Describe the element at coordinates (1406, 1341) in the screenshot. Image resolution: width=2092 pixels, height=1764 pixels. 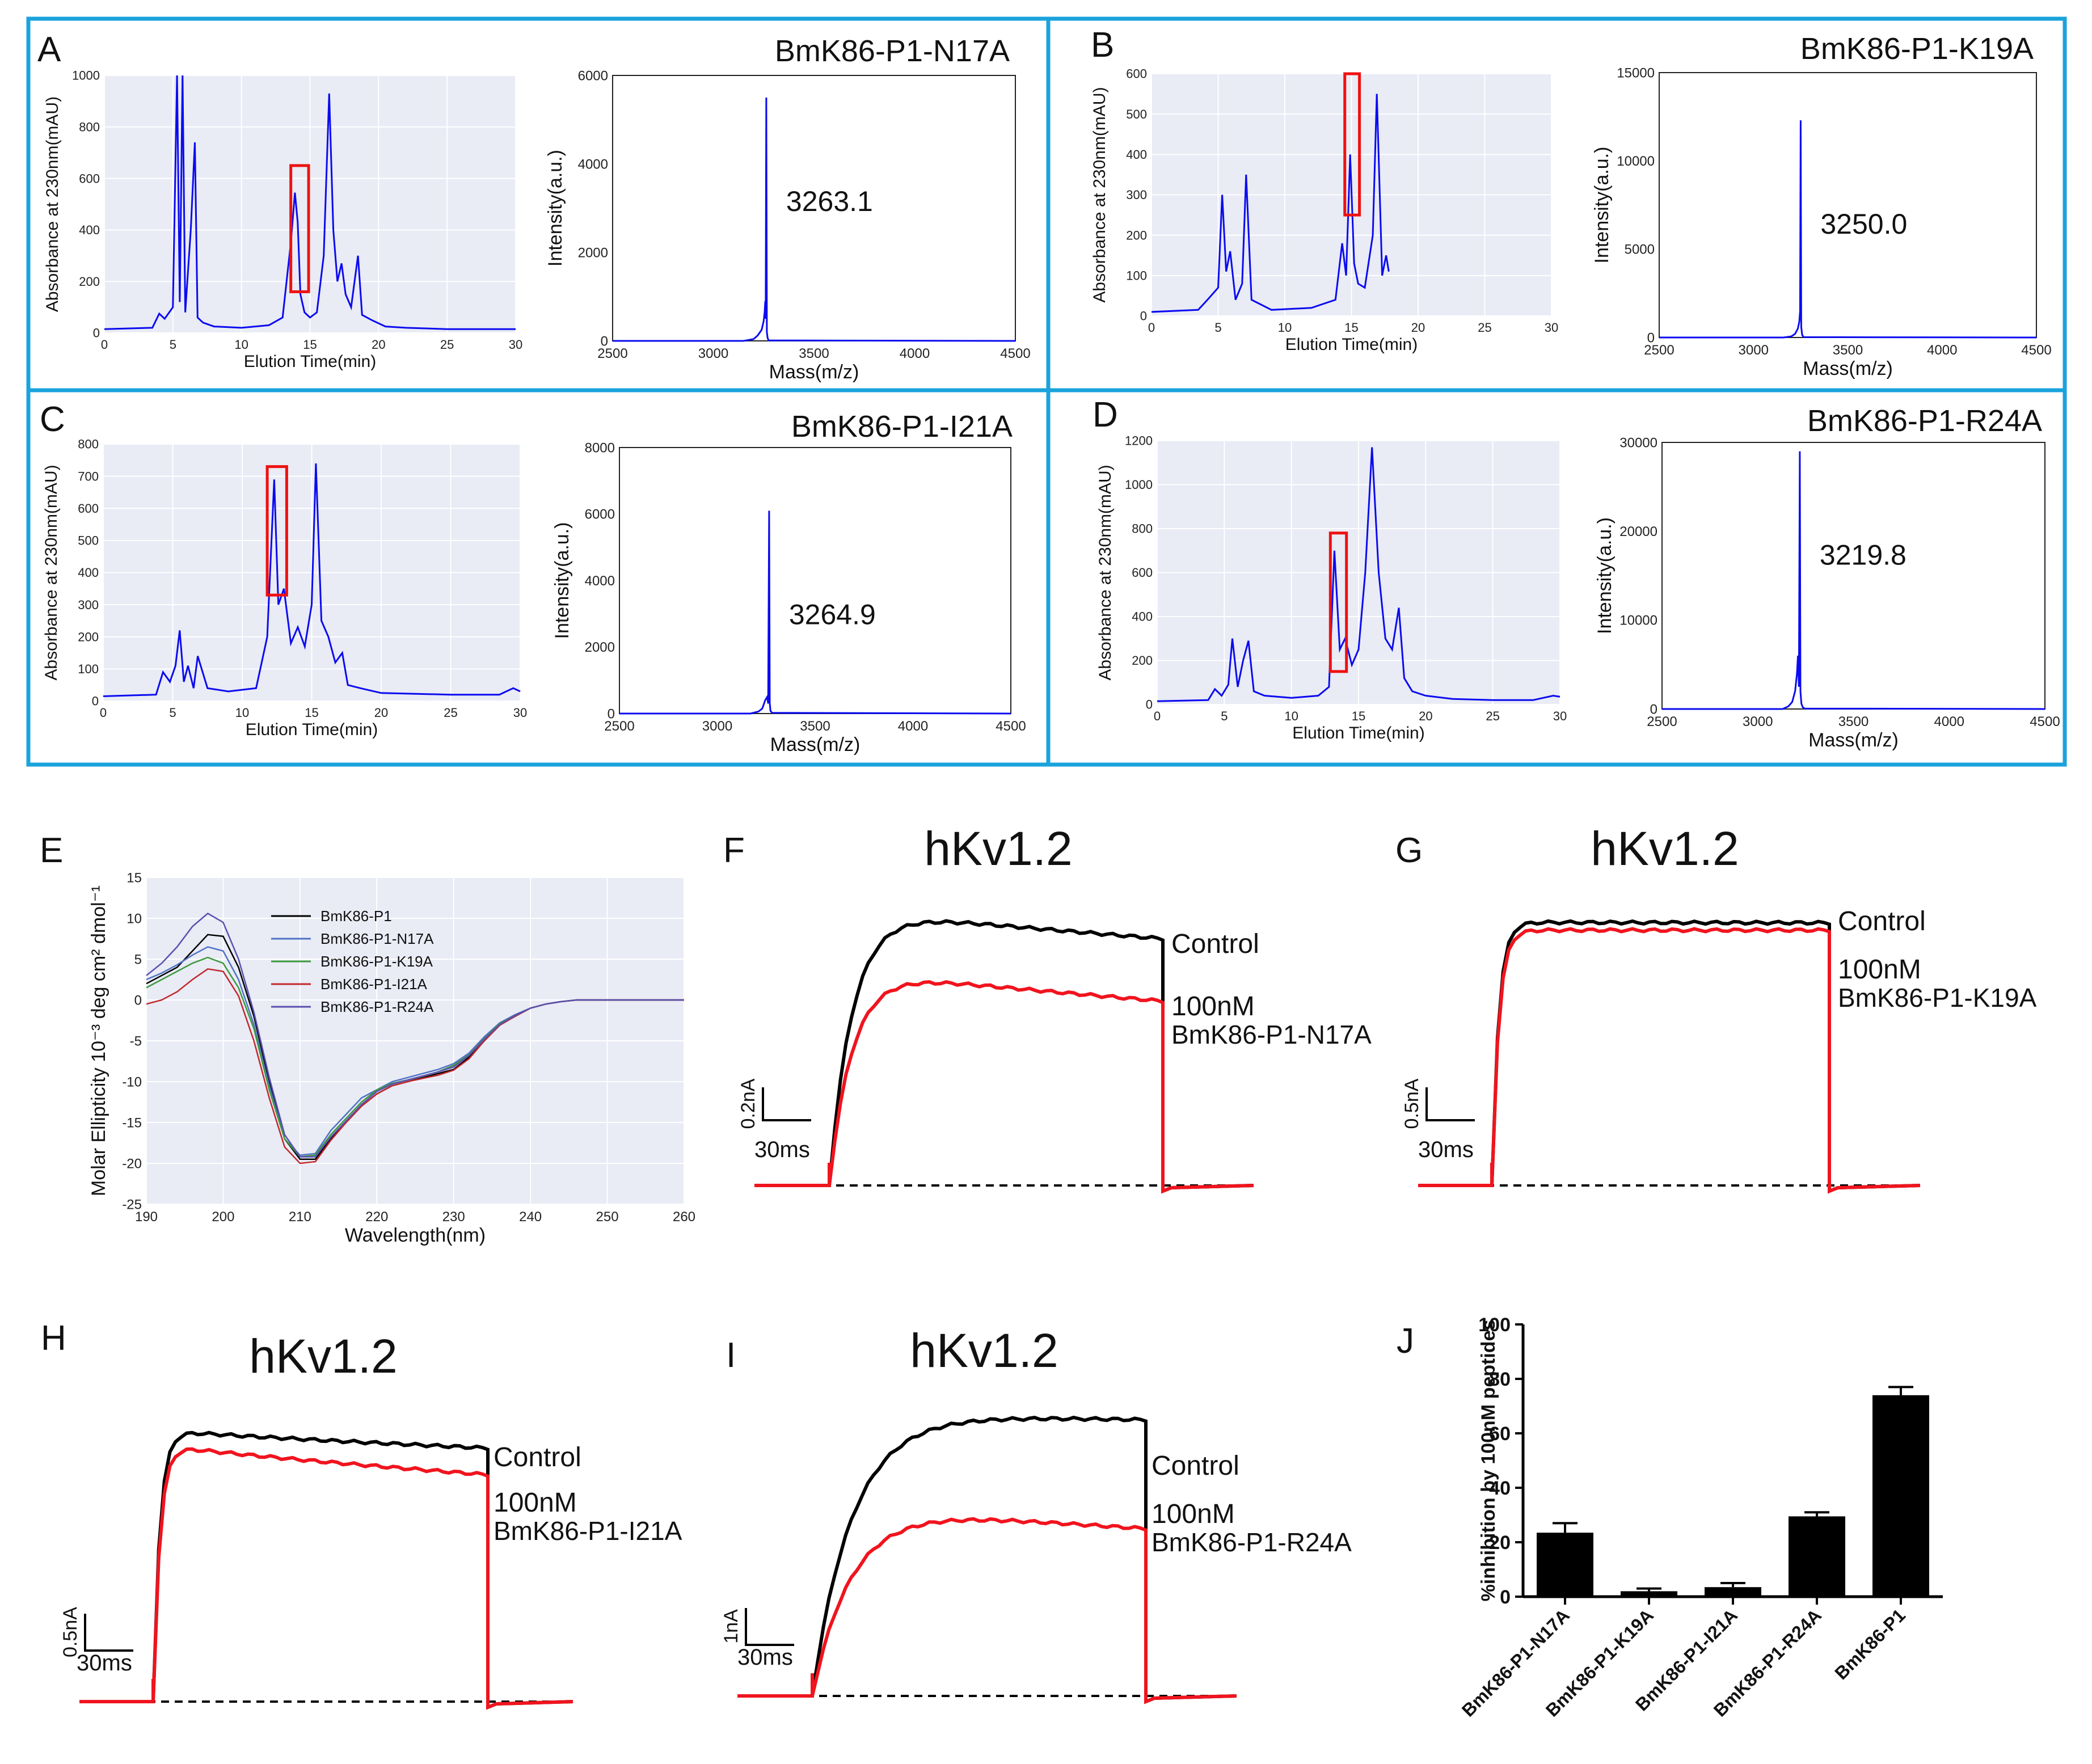
I see `panel-letter: J` at that location.